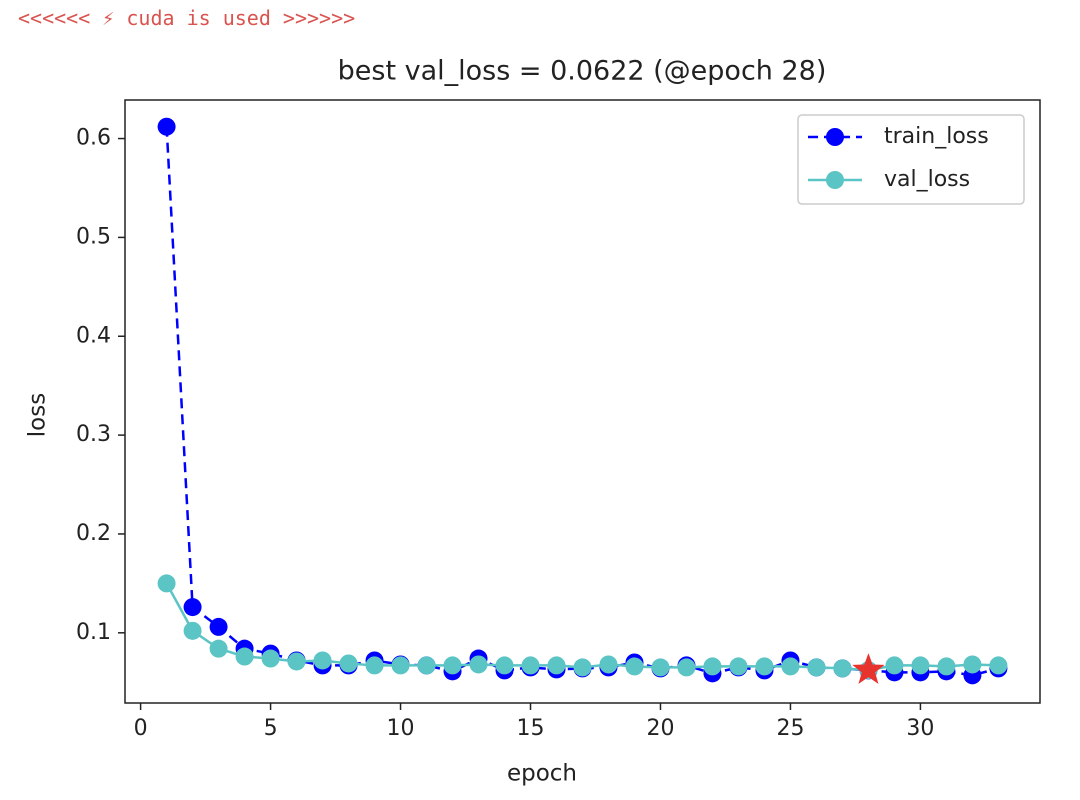  What do you see at coordinates (271, 728) in the screenshot?
I see `x-tick-label: 5` at bounding box center [271, 728].